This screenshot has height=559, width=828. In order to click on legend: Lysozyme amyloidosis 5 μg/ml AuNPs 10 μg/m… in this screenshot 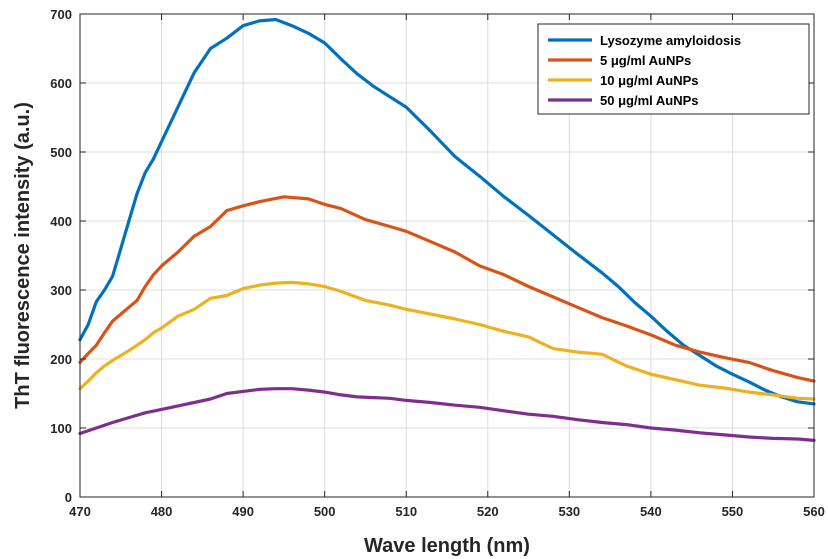, I will do `click(673, 69)`.